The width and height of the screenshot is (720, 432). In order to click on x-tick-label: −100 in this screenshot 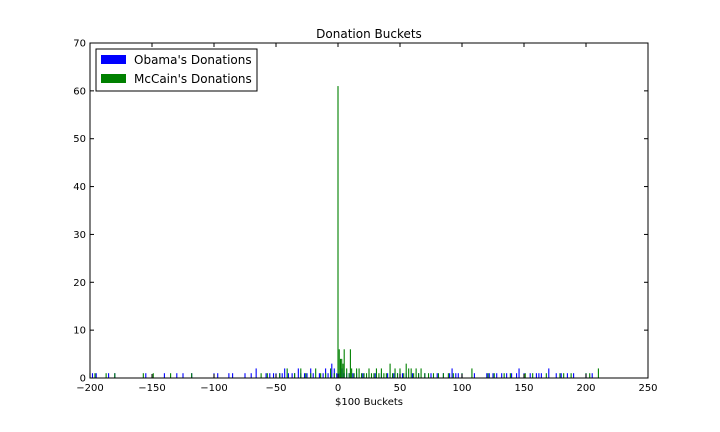, I will do `click(213, 388)`.